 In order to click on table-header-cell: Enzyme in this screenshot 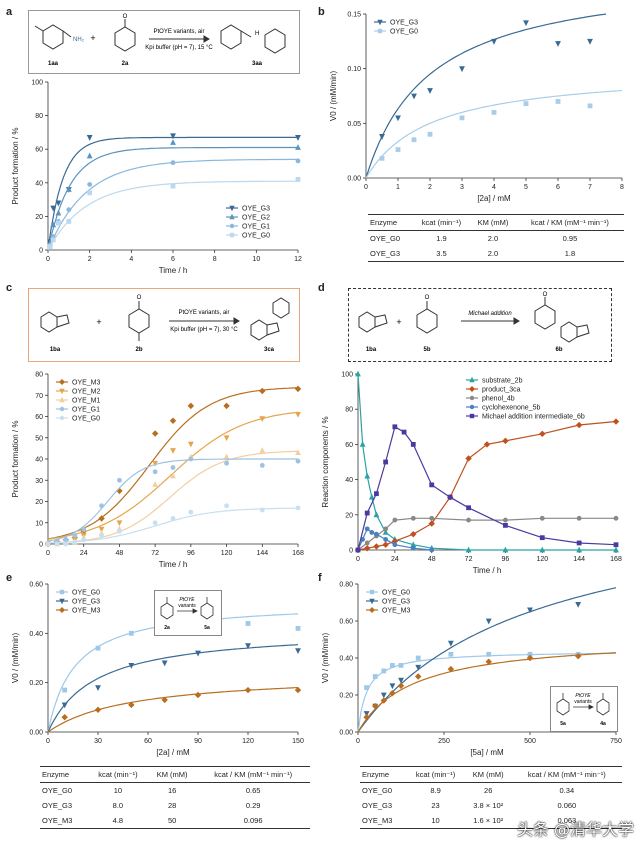, I will do `click(390, 222)`.